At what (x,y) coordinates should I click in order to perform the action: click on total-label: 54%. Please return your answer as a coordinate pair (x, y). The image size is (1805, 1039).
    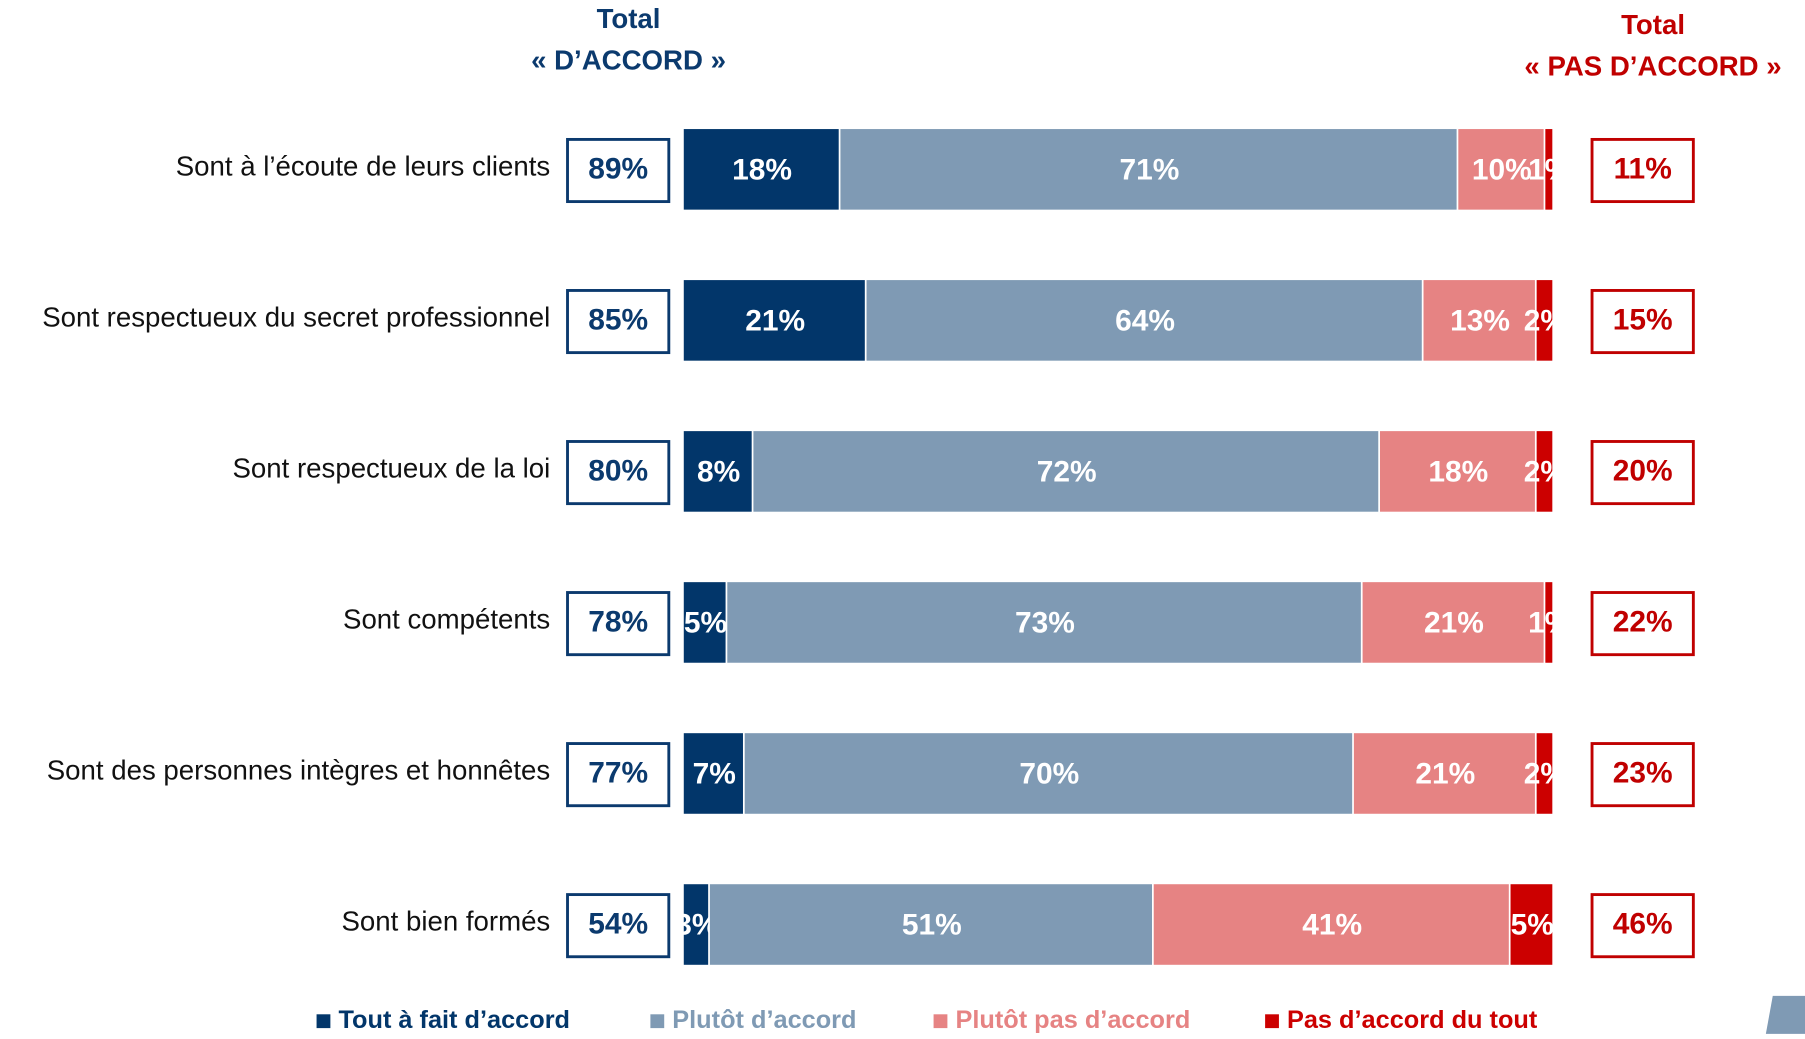
    Looking at the image, I should click on (618, 924).